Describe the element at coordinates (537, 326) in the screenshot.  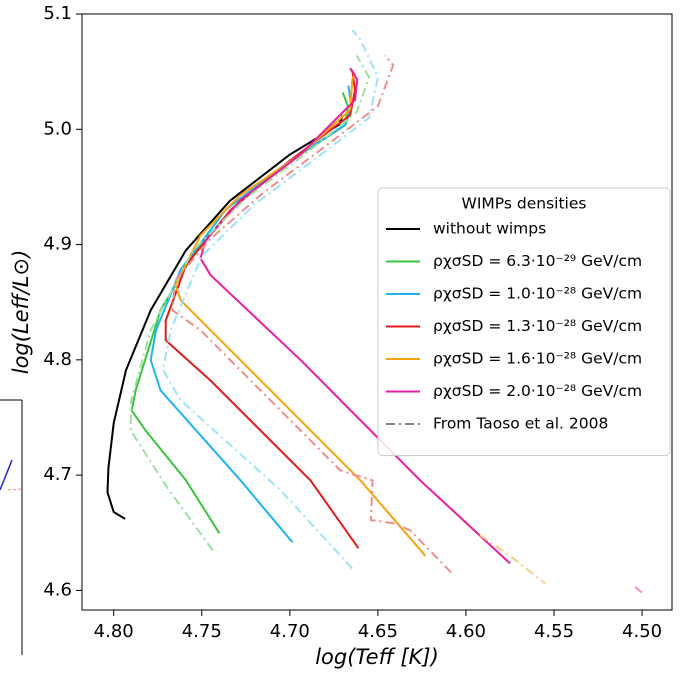
I see `legend-label: ρχσSD = 1.3·10⁻²⁸ GeV/cm` at that location.